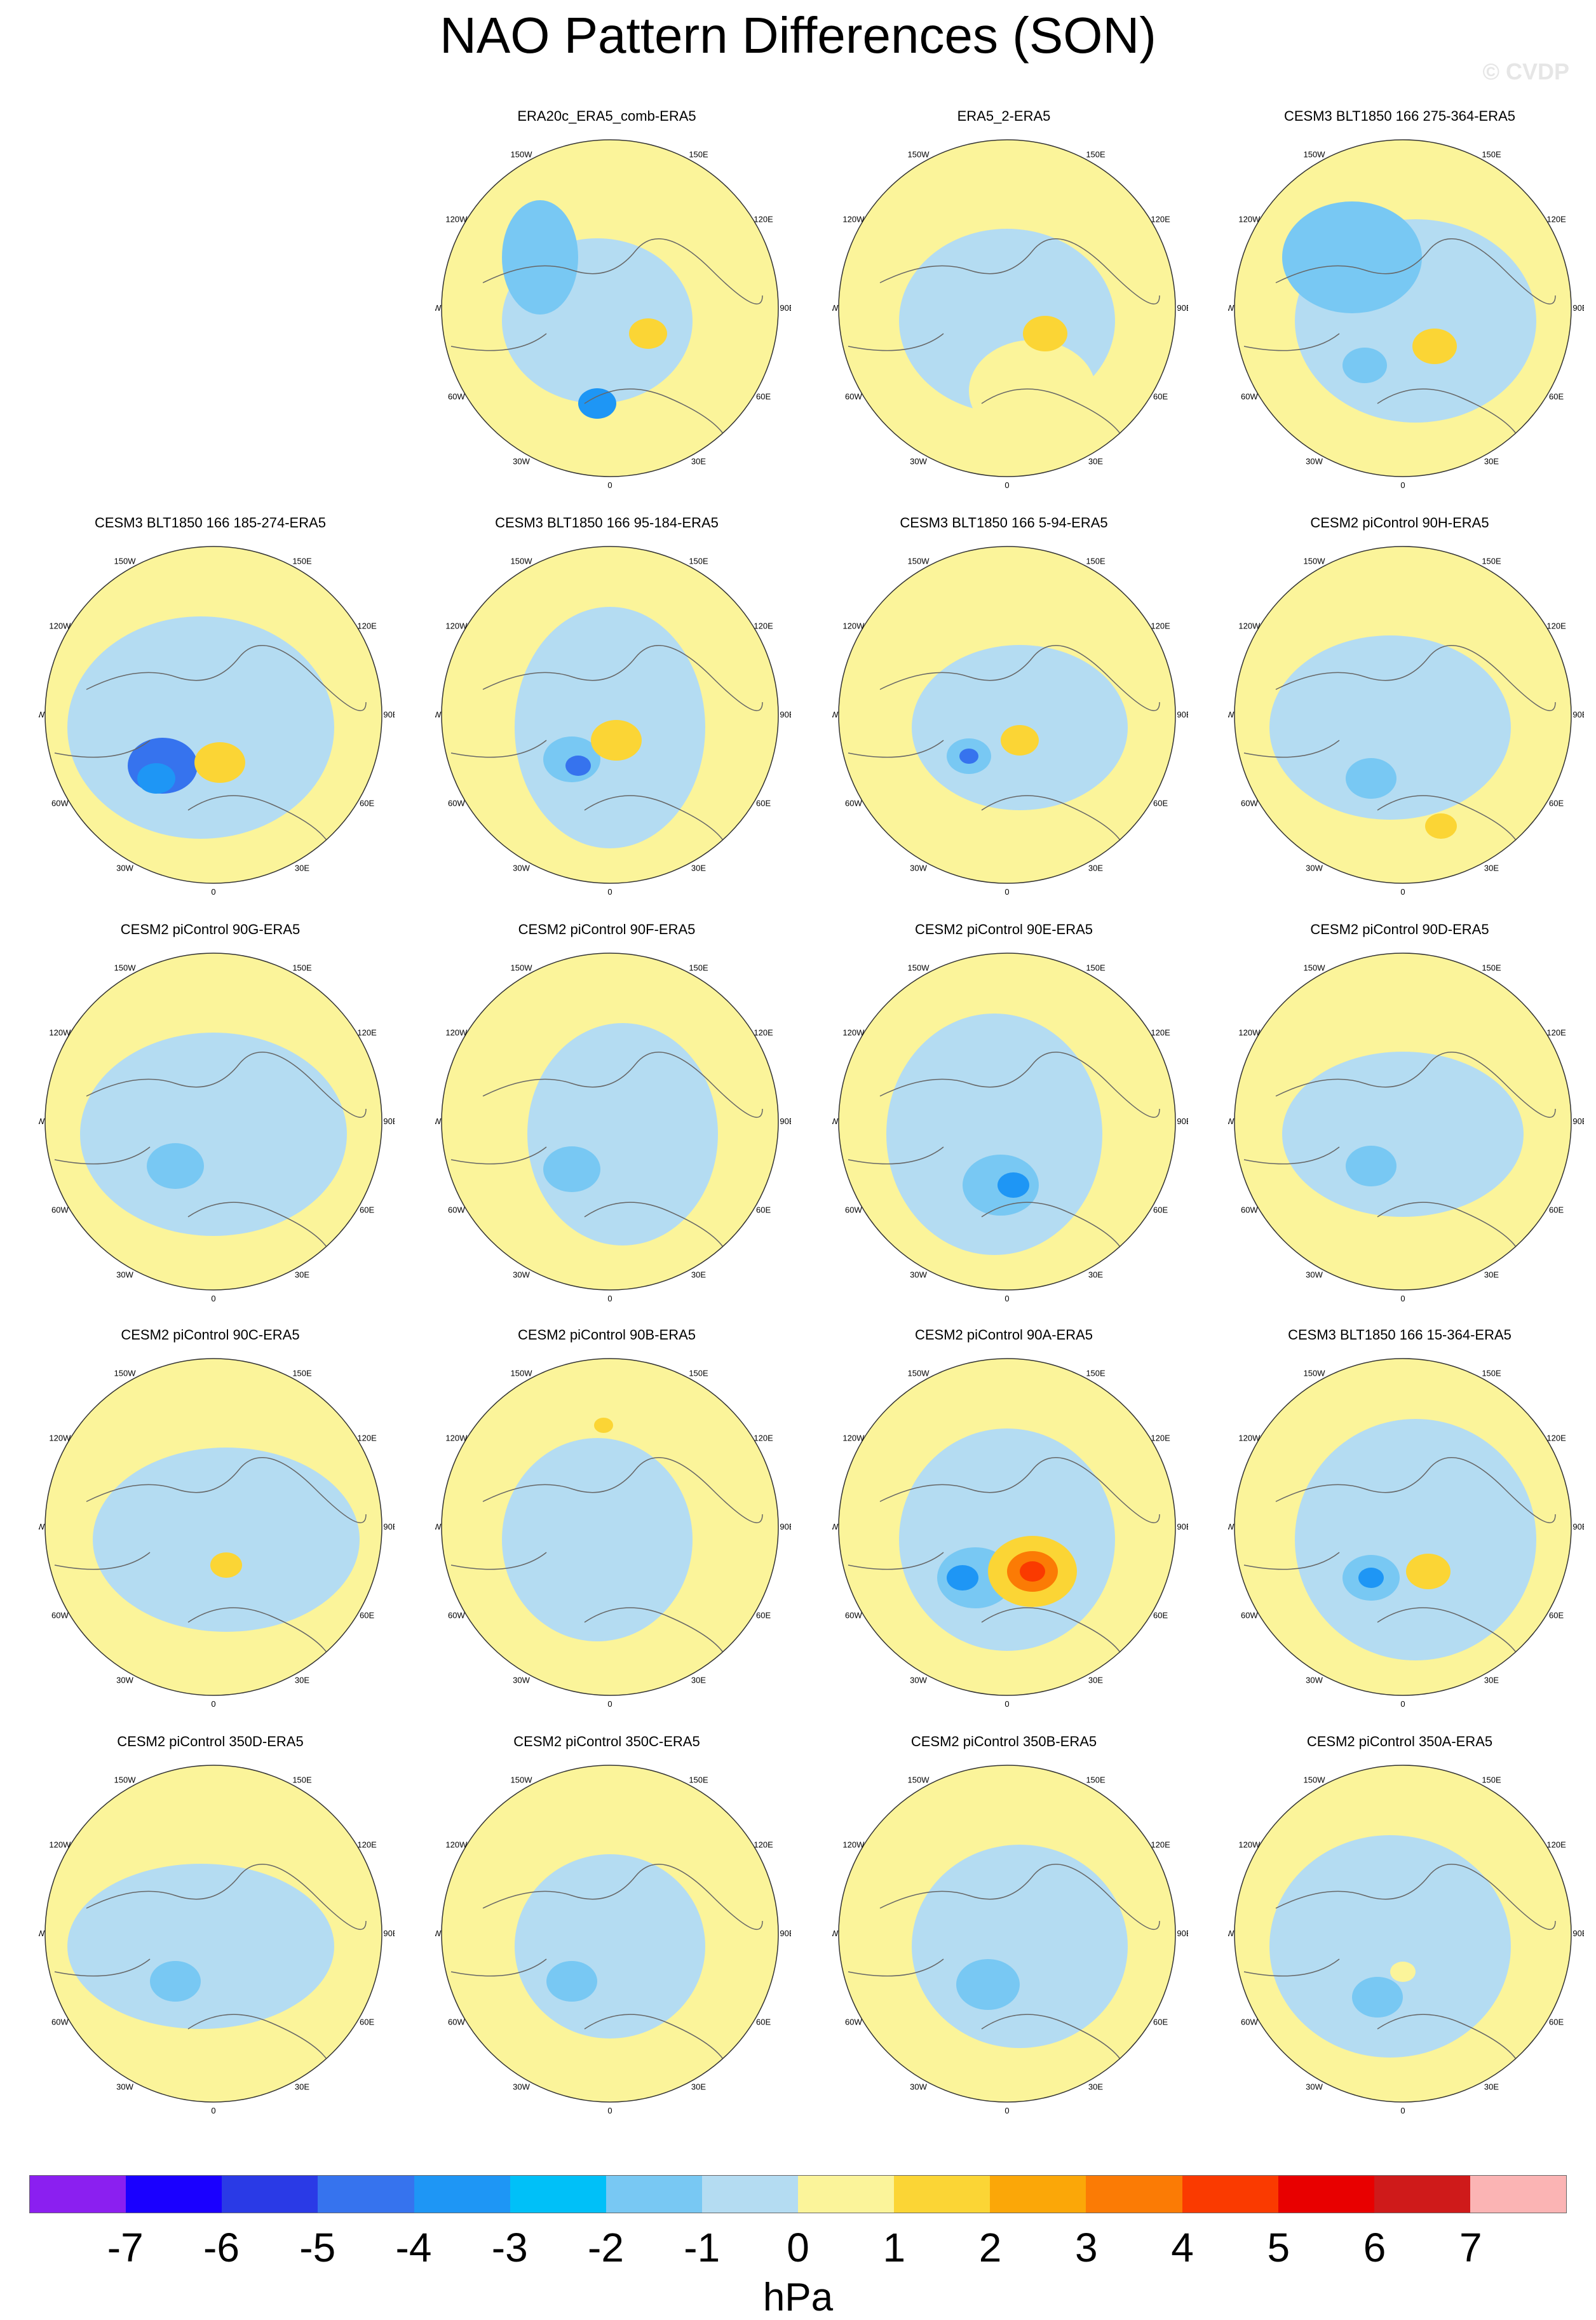 This screenshot has width=1596, height=2320. Describe the element at coordinates (607, 523) in the screenshot. I see `panel-title: CESM3 BLT1850 166 95-184-ERA5` at that location.